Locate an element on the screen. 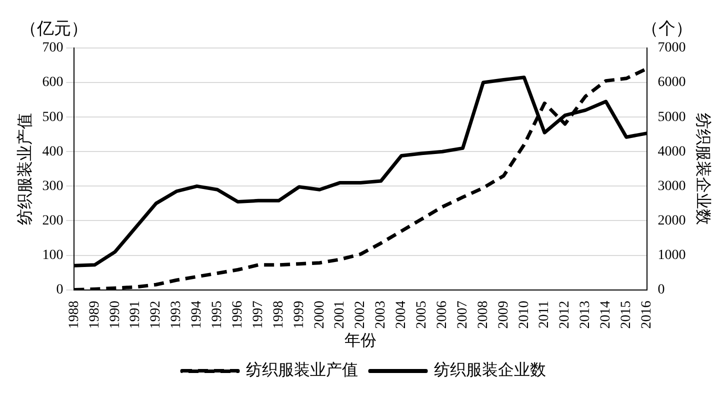 The image size is (728, 397). y2-tick-label: 5000 is located at coordinates (672, 117).